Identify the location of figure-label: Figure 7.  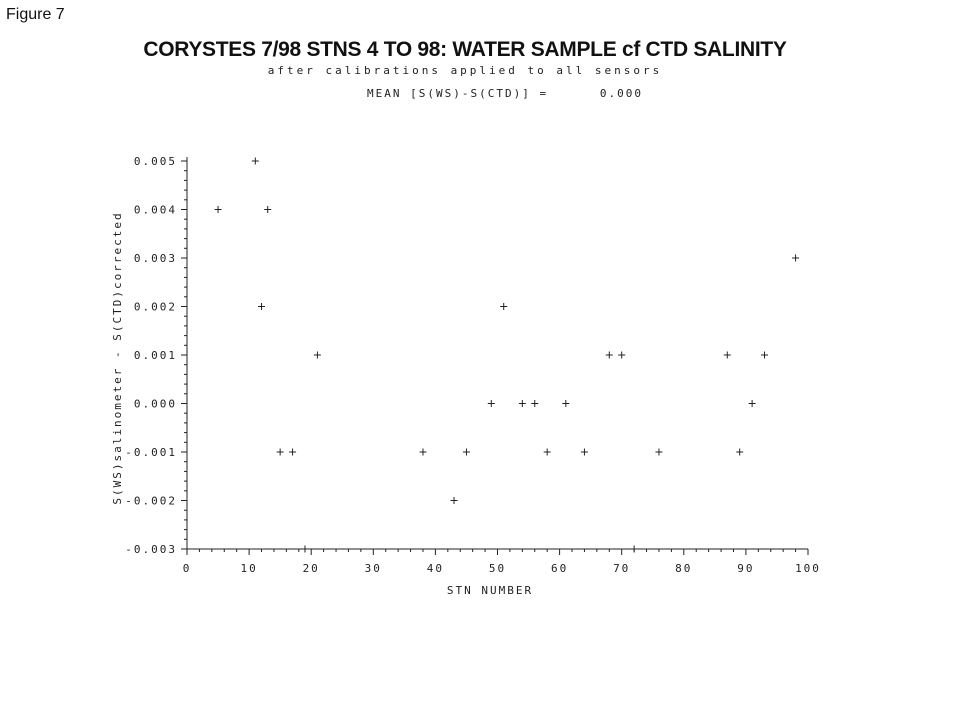
(35, 14).